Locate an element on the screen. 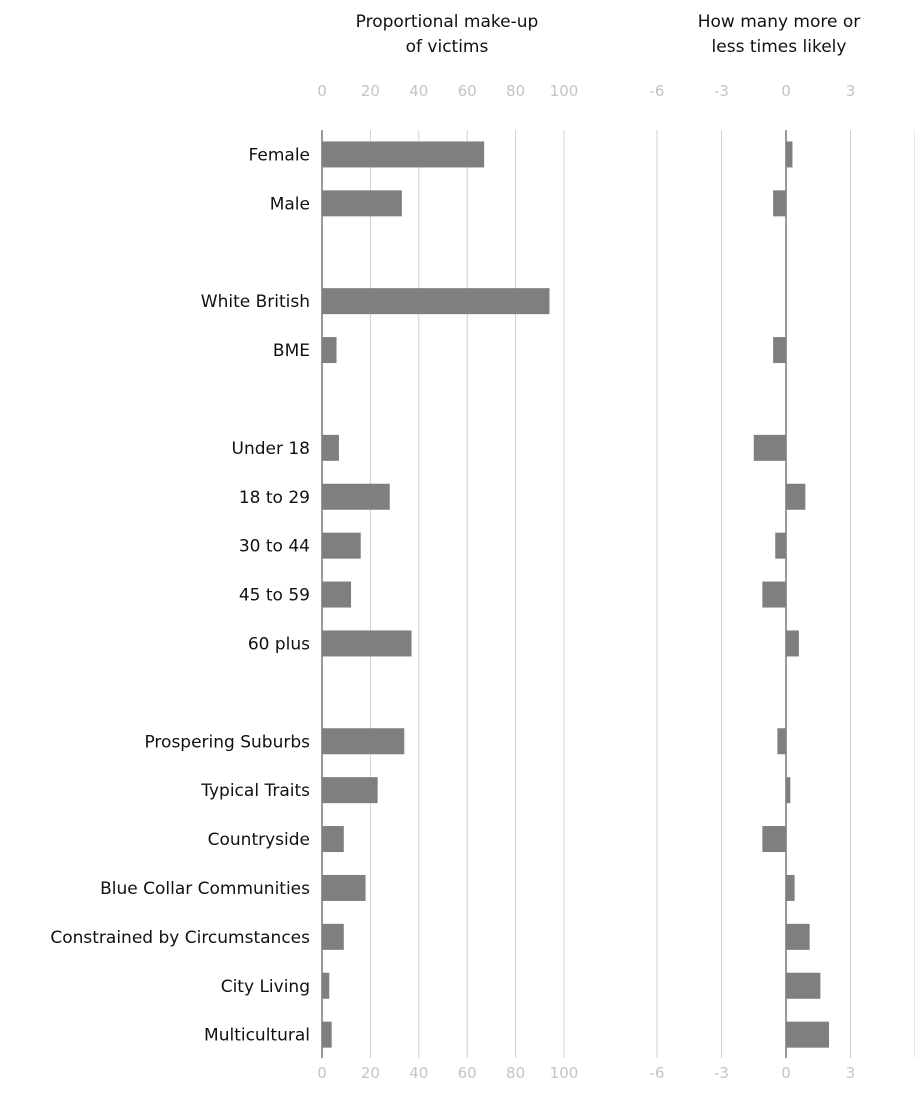 Image resolution: width=915 pixels, height=1110 pixels. category-label: 18 to 29 is located at coordinates (274, 498).